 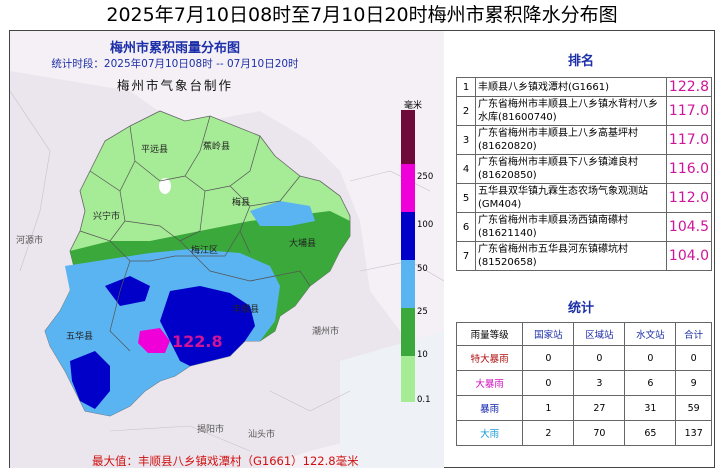 What do you see at coordinates (650, 433) in the screenshot?
I see `stat-cell: 65` at bounding box center [650, 433].